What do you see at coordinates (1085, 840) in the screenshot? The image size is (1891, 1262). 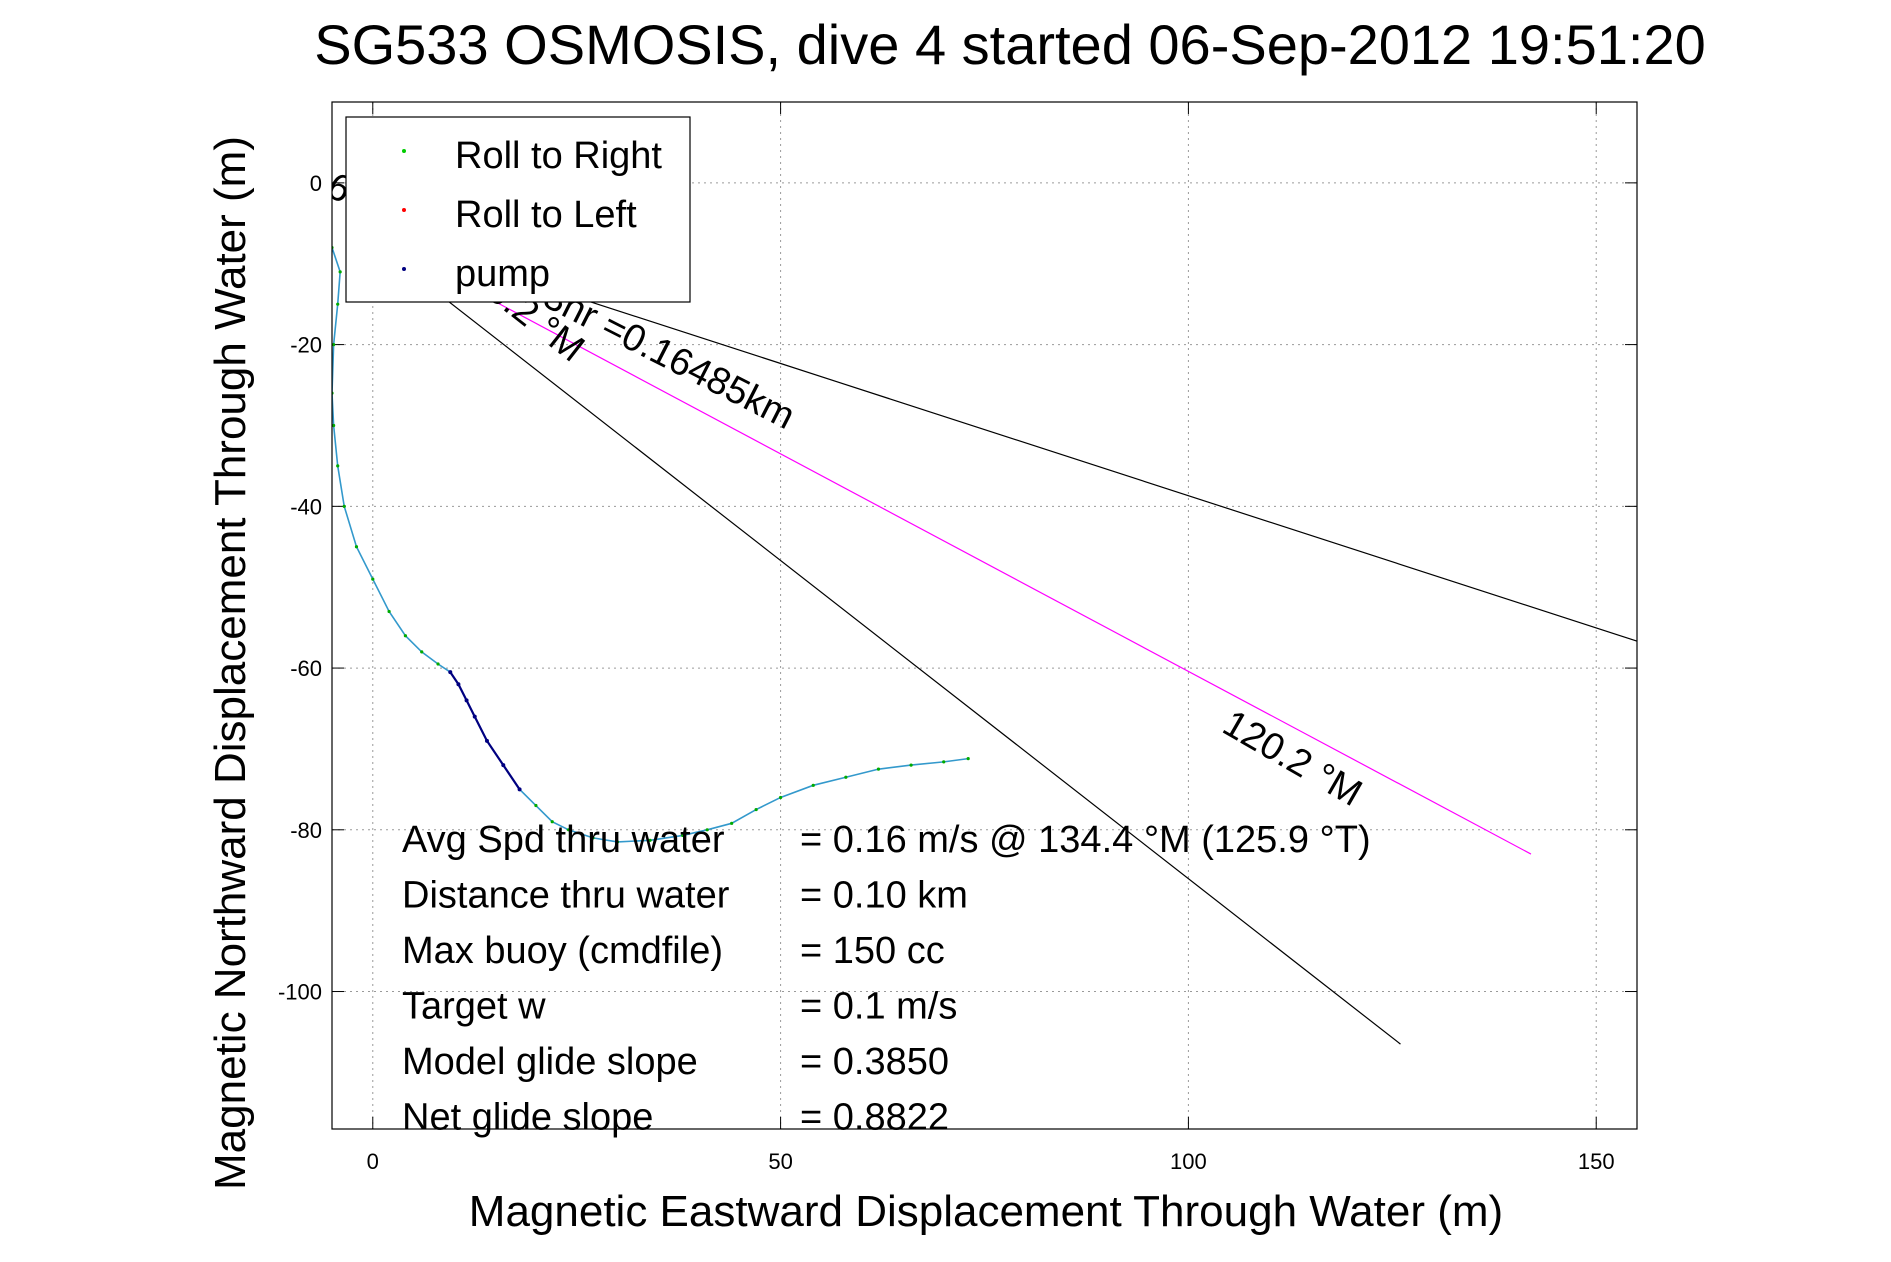 I see `stat-value: = 0.16 m/s @ 134.4 °M (125.9 °T)` at bounding box center [1085, 840].